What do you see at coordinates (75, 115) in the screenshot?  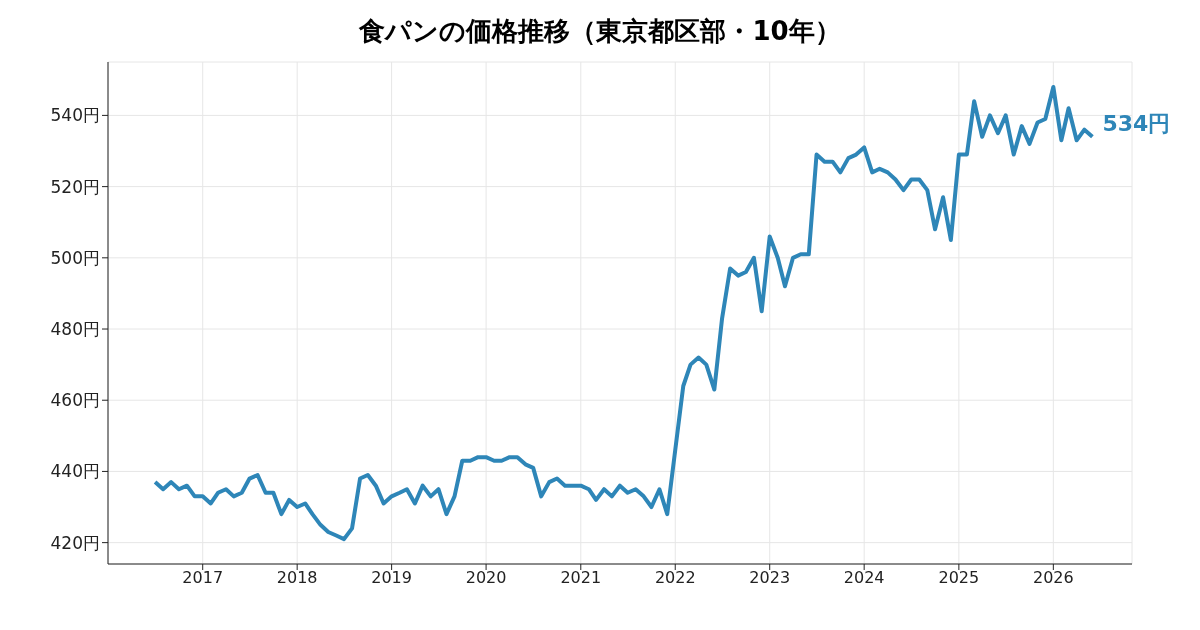 I see `y-tick-label: 540円` at bounding box center [75, 115].